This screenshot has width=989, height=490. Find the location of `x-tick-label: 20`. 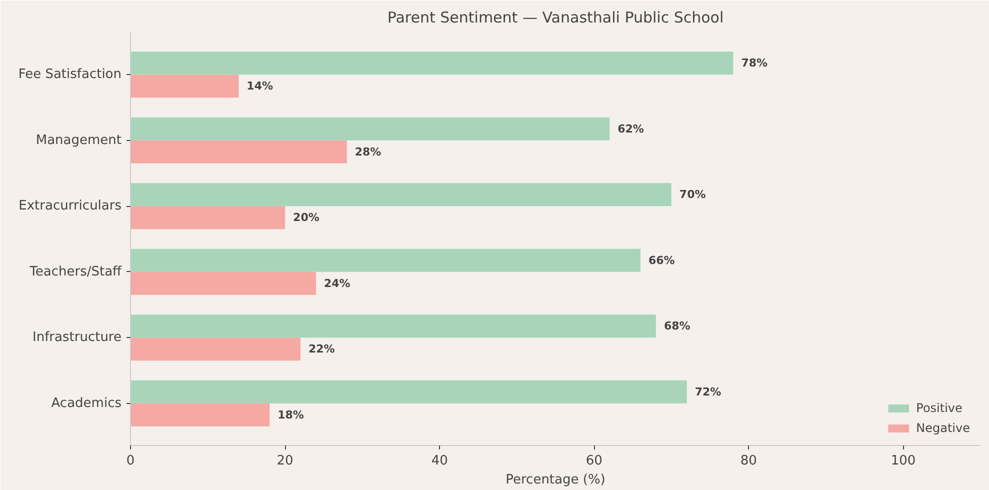

x-tick-label: 20 is located at coordinates (285, 461).